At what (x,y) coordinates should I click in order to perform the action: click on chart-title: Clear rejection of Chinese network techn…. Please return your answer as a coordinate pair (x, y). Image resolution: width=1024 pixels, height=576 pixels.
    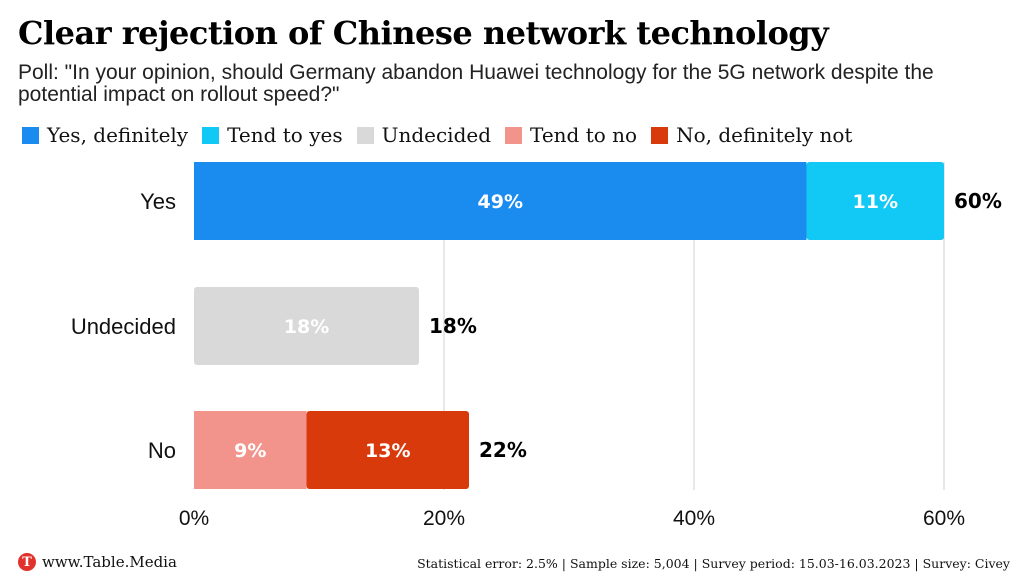
    Looking at the image, I should click on (423, 33).